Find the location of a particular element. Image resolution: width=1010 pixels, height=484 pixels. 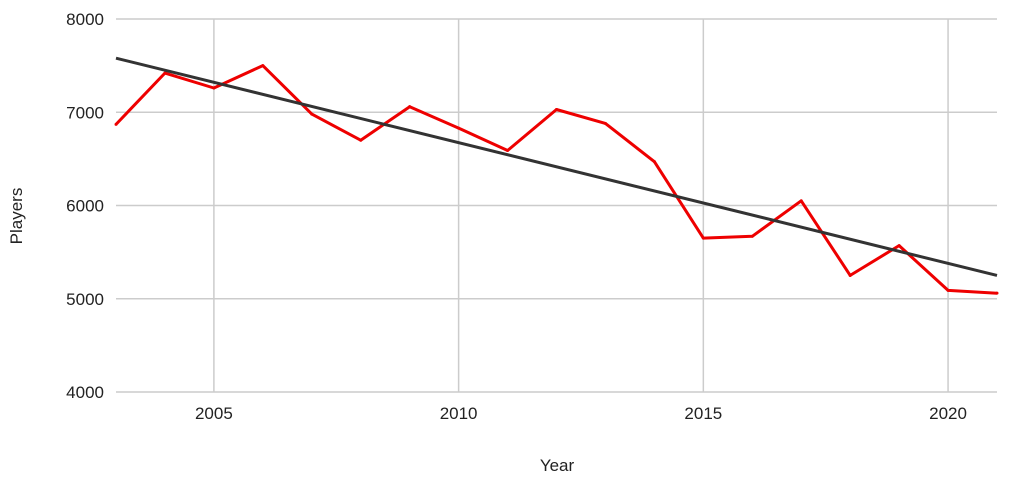

y-tick-labels: 4000 5000 6000 7000 8000 is located at coordinates (85, 206).